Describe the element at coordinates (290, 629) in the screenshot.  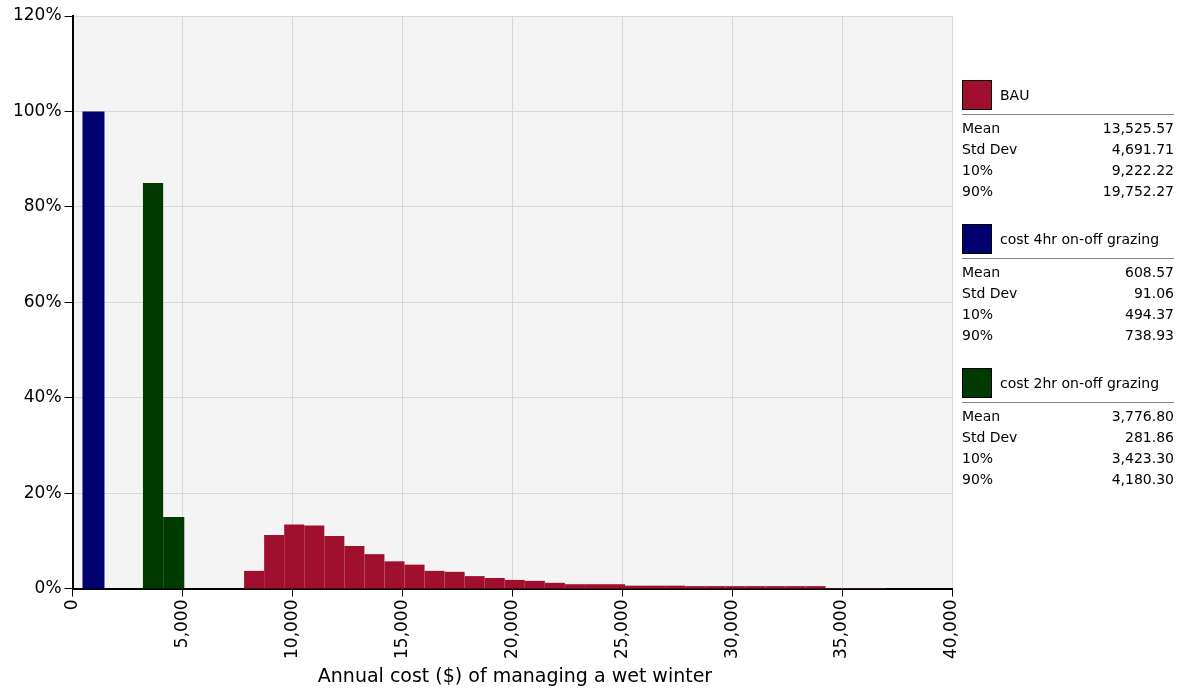
I see `x-tick-label: 10,000` at that location.